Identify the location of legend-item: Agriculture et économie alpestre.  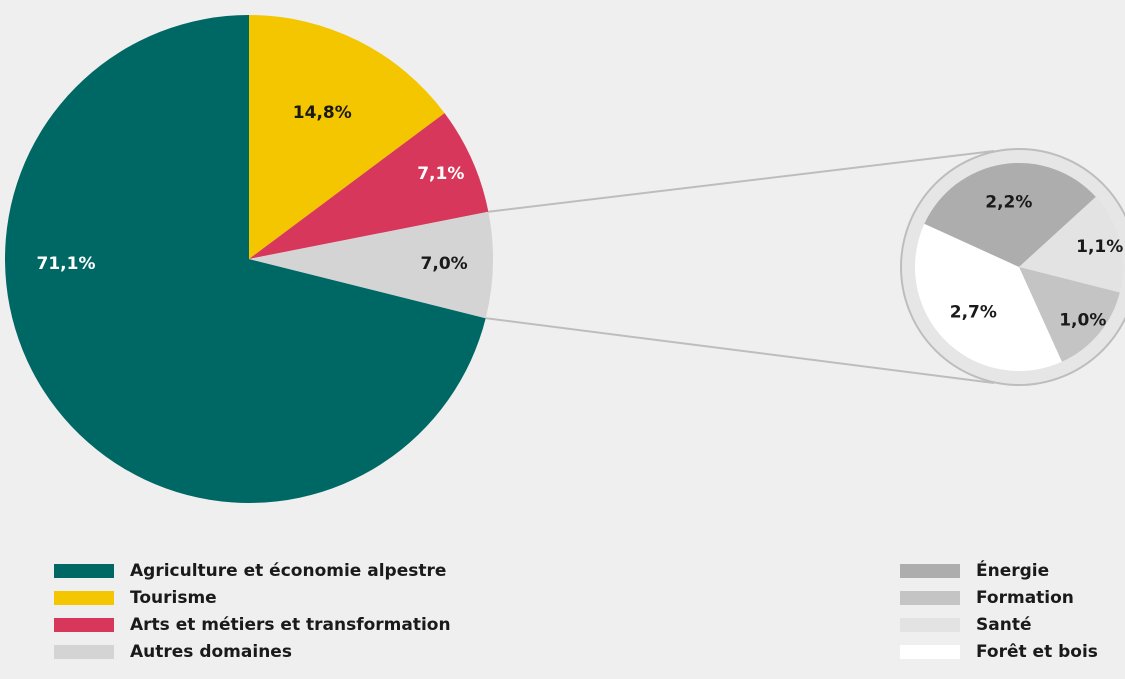
(252, 570).